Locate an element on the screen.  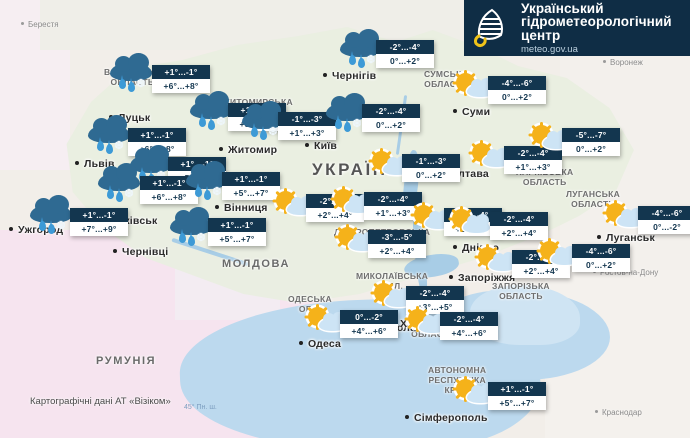
city-label: Запоріжжя is located at coordinates (482, 278).